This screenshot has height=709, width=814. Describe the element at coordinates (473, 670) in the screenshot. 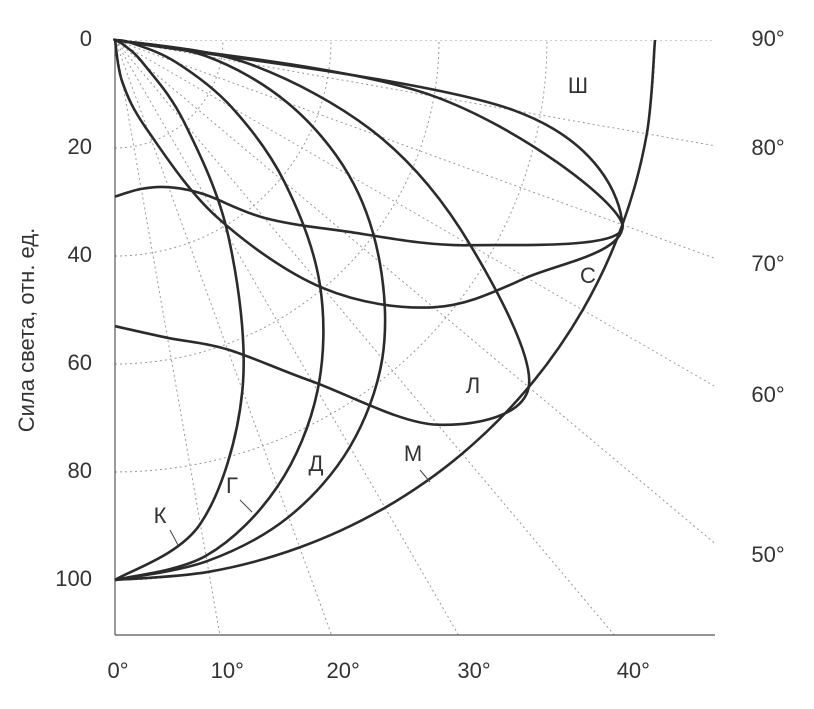

I see `angle-tick-label: 30°` at that location.